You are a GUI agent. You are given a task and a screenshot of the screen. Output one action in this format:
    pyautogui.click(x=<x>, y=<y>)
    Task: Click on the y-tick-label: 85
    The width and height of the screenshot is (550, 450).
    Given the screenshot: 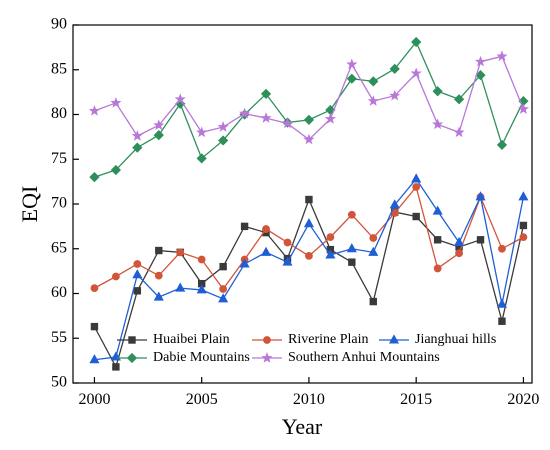 What is the action you would take?
    pyautogui.click(x=59, y=68)
    